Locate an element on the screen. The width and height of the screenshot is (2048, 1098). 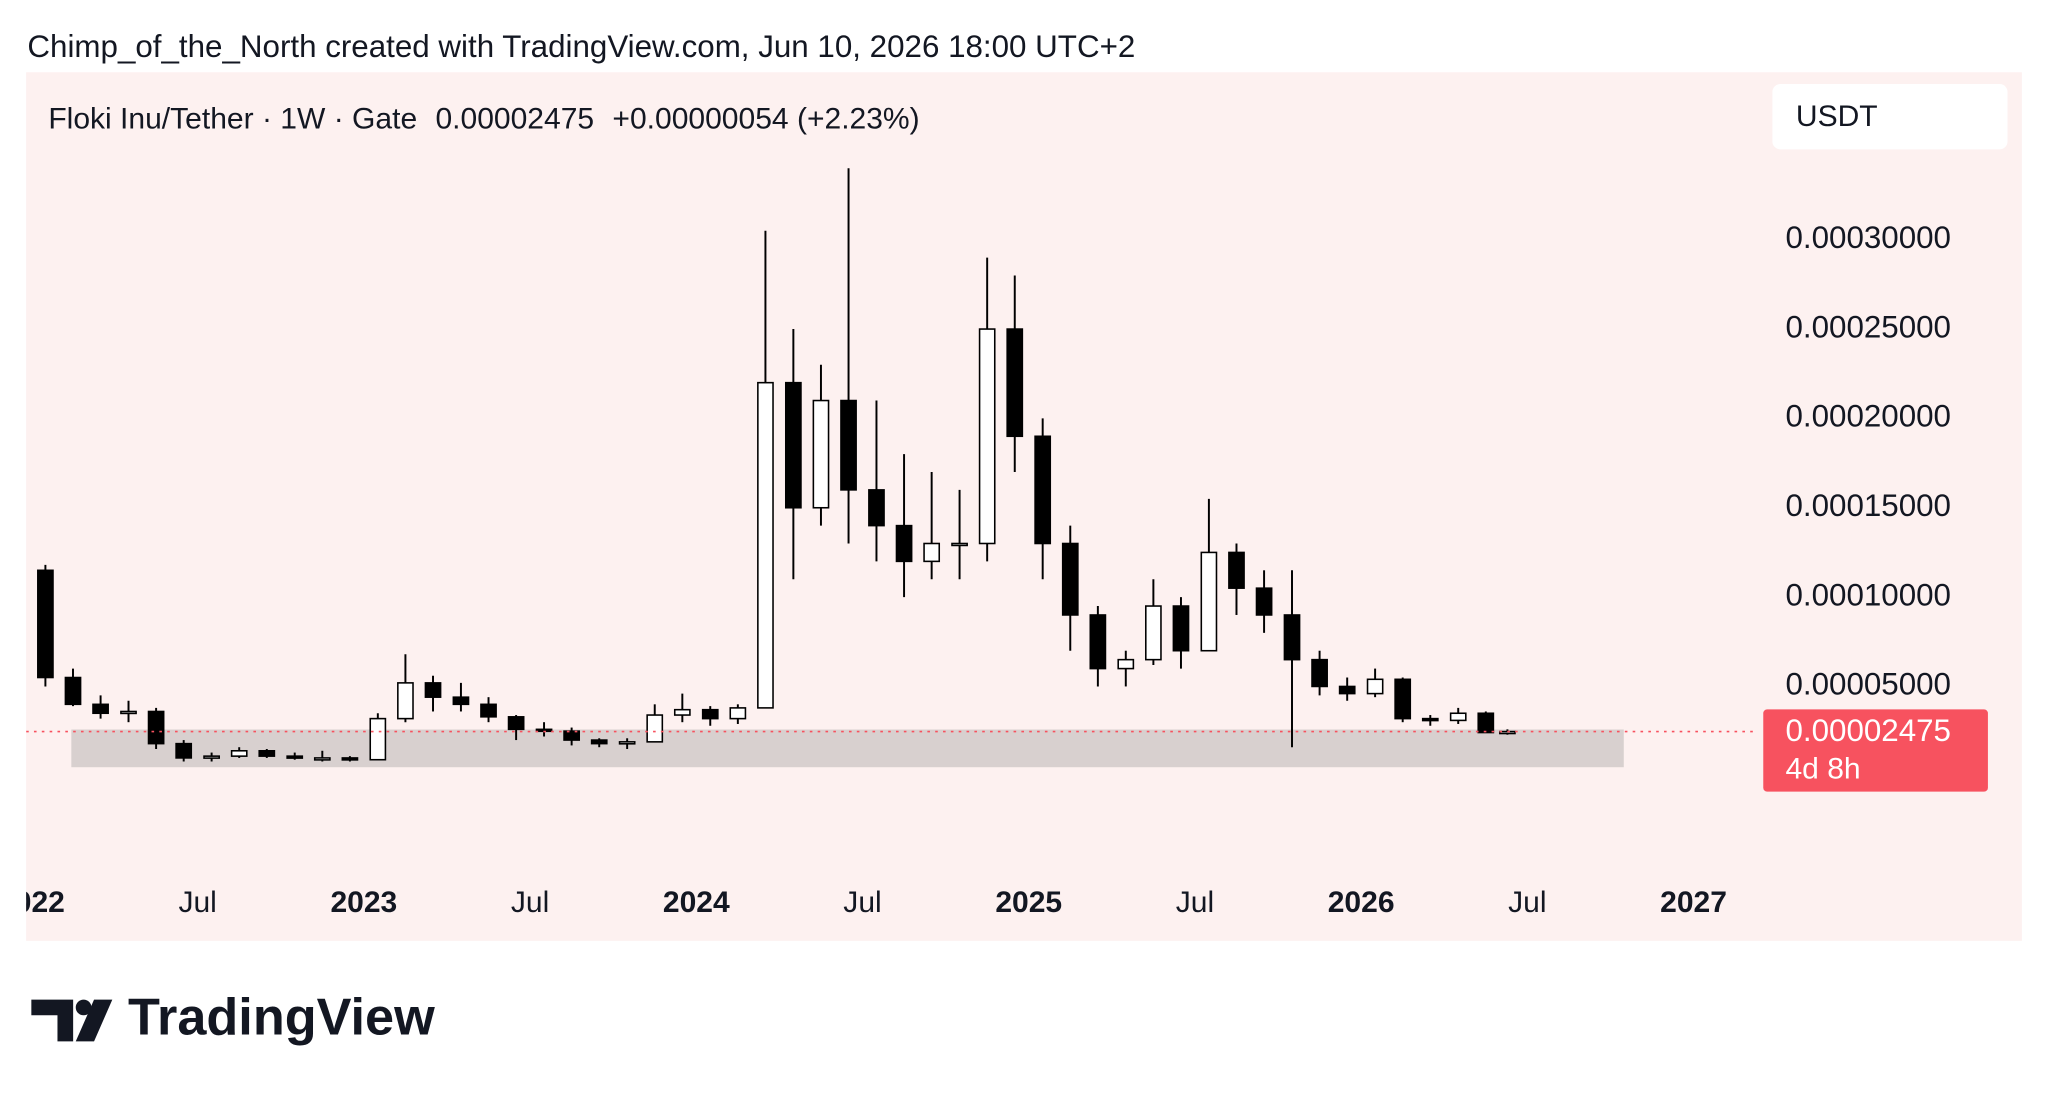
x-tick-label: 2027 is located at coordinates (1693, 902).